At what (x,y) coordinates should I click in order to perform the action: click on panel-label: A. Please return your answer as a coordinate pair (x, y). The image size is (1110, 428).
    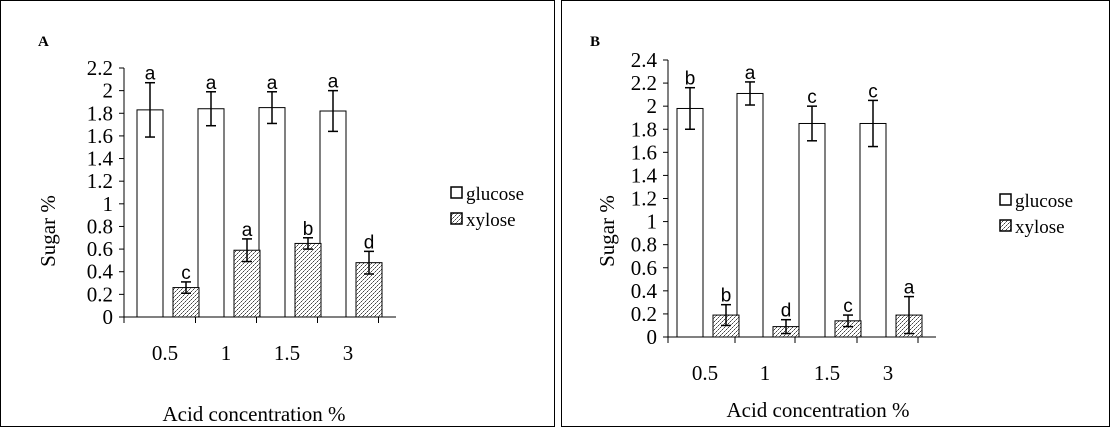
    Looking at the image, I should click on (43, 42).